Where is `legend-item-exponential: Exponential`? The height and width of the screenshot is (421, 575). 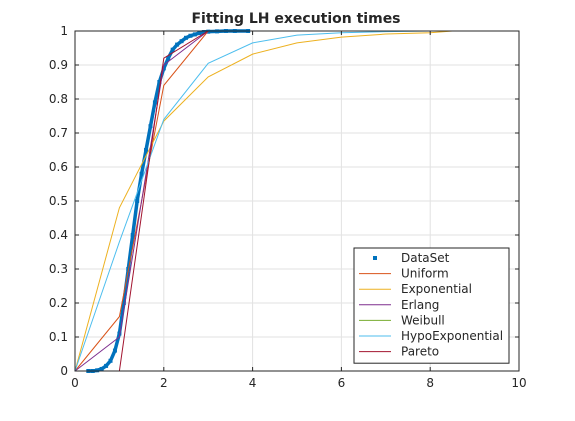
legend-item-exponential: Exponential is located at coordinates (415, 289).